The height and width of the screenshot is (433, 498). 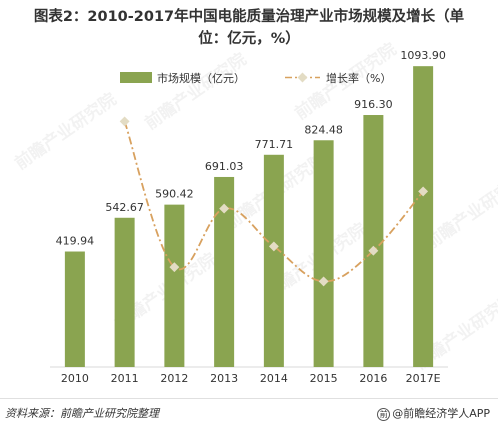 I want to click on growth-rate-point-2013, so click(x=224, y=208).